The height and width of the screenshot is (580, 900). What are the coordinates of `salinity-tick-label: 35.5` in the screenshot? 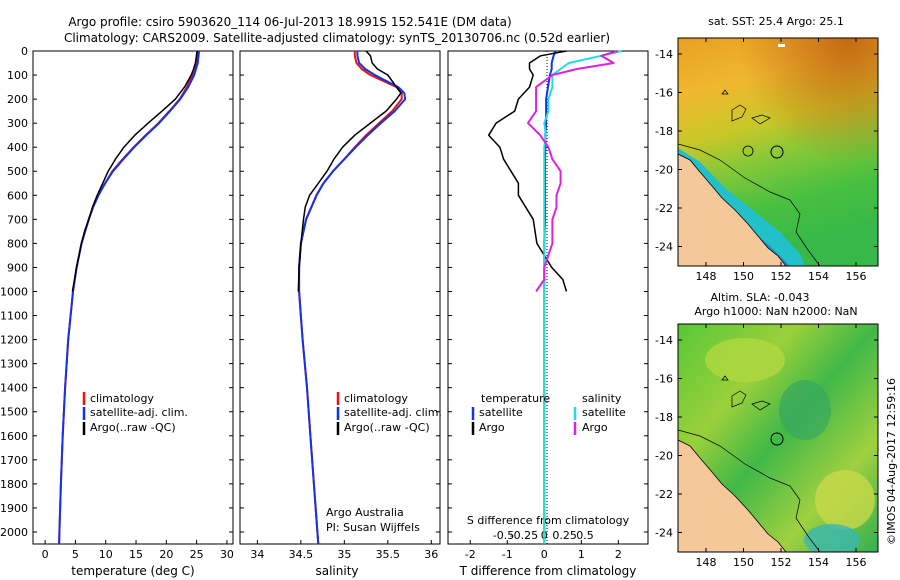 It's located at (388, 554).